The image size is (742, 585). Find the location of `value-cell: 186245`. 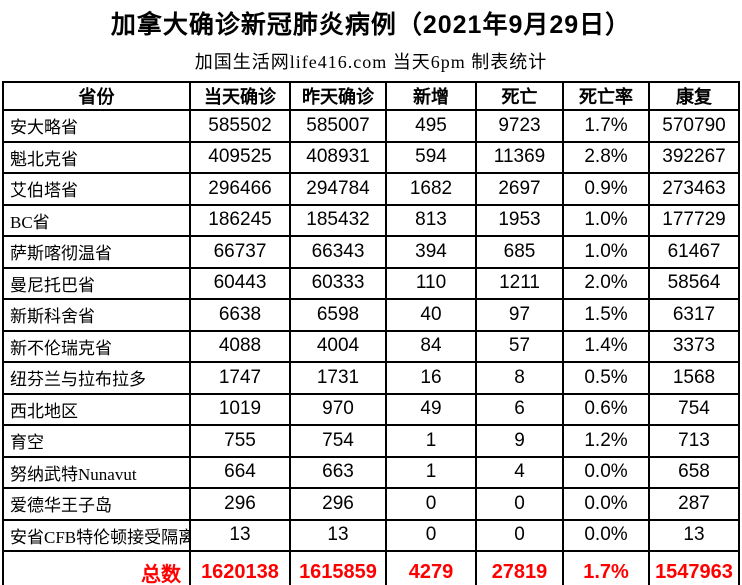

value-cell: 186245 is located at coordinates (240, 220).